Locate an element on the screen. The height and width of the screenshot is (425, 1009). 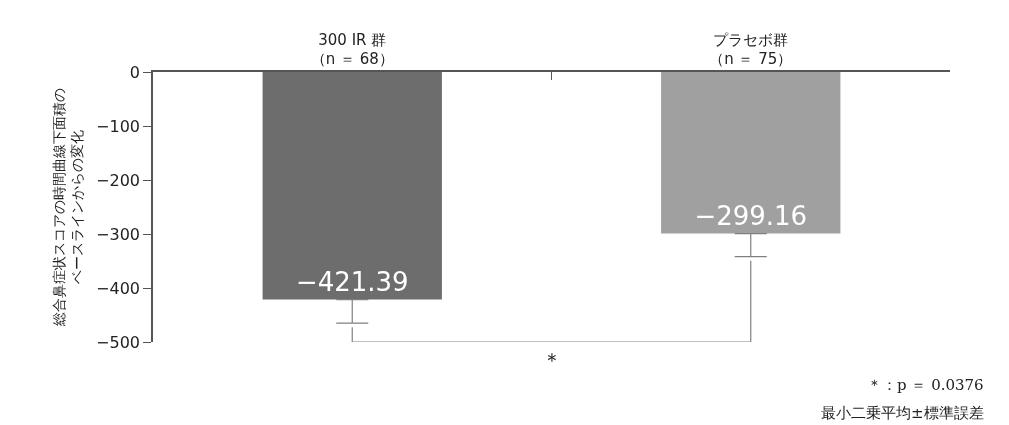
y-tick-label: −200 is located at coordinates (118, 180).